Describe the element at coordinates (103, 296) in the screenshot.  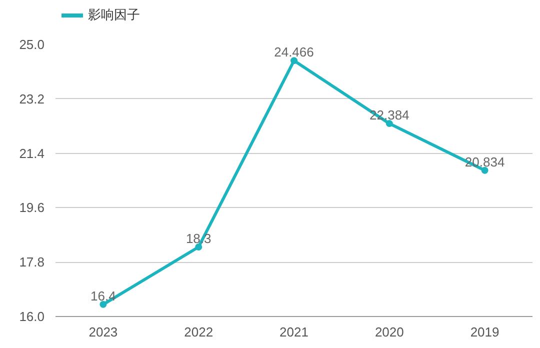
I see `data-label: 16.4` at that location.